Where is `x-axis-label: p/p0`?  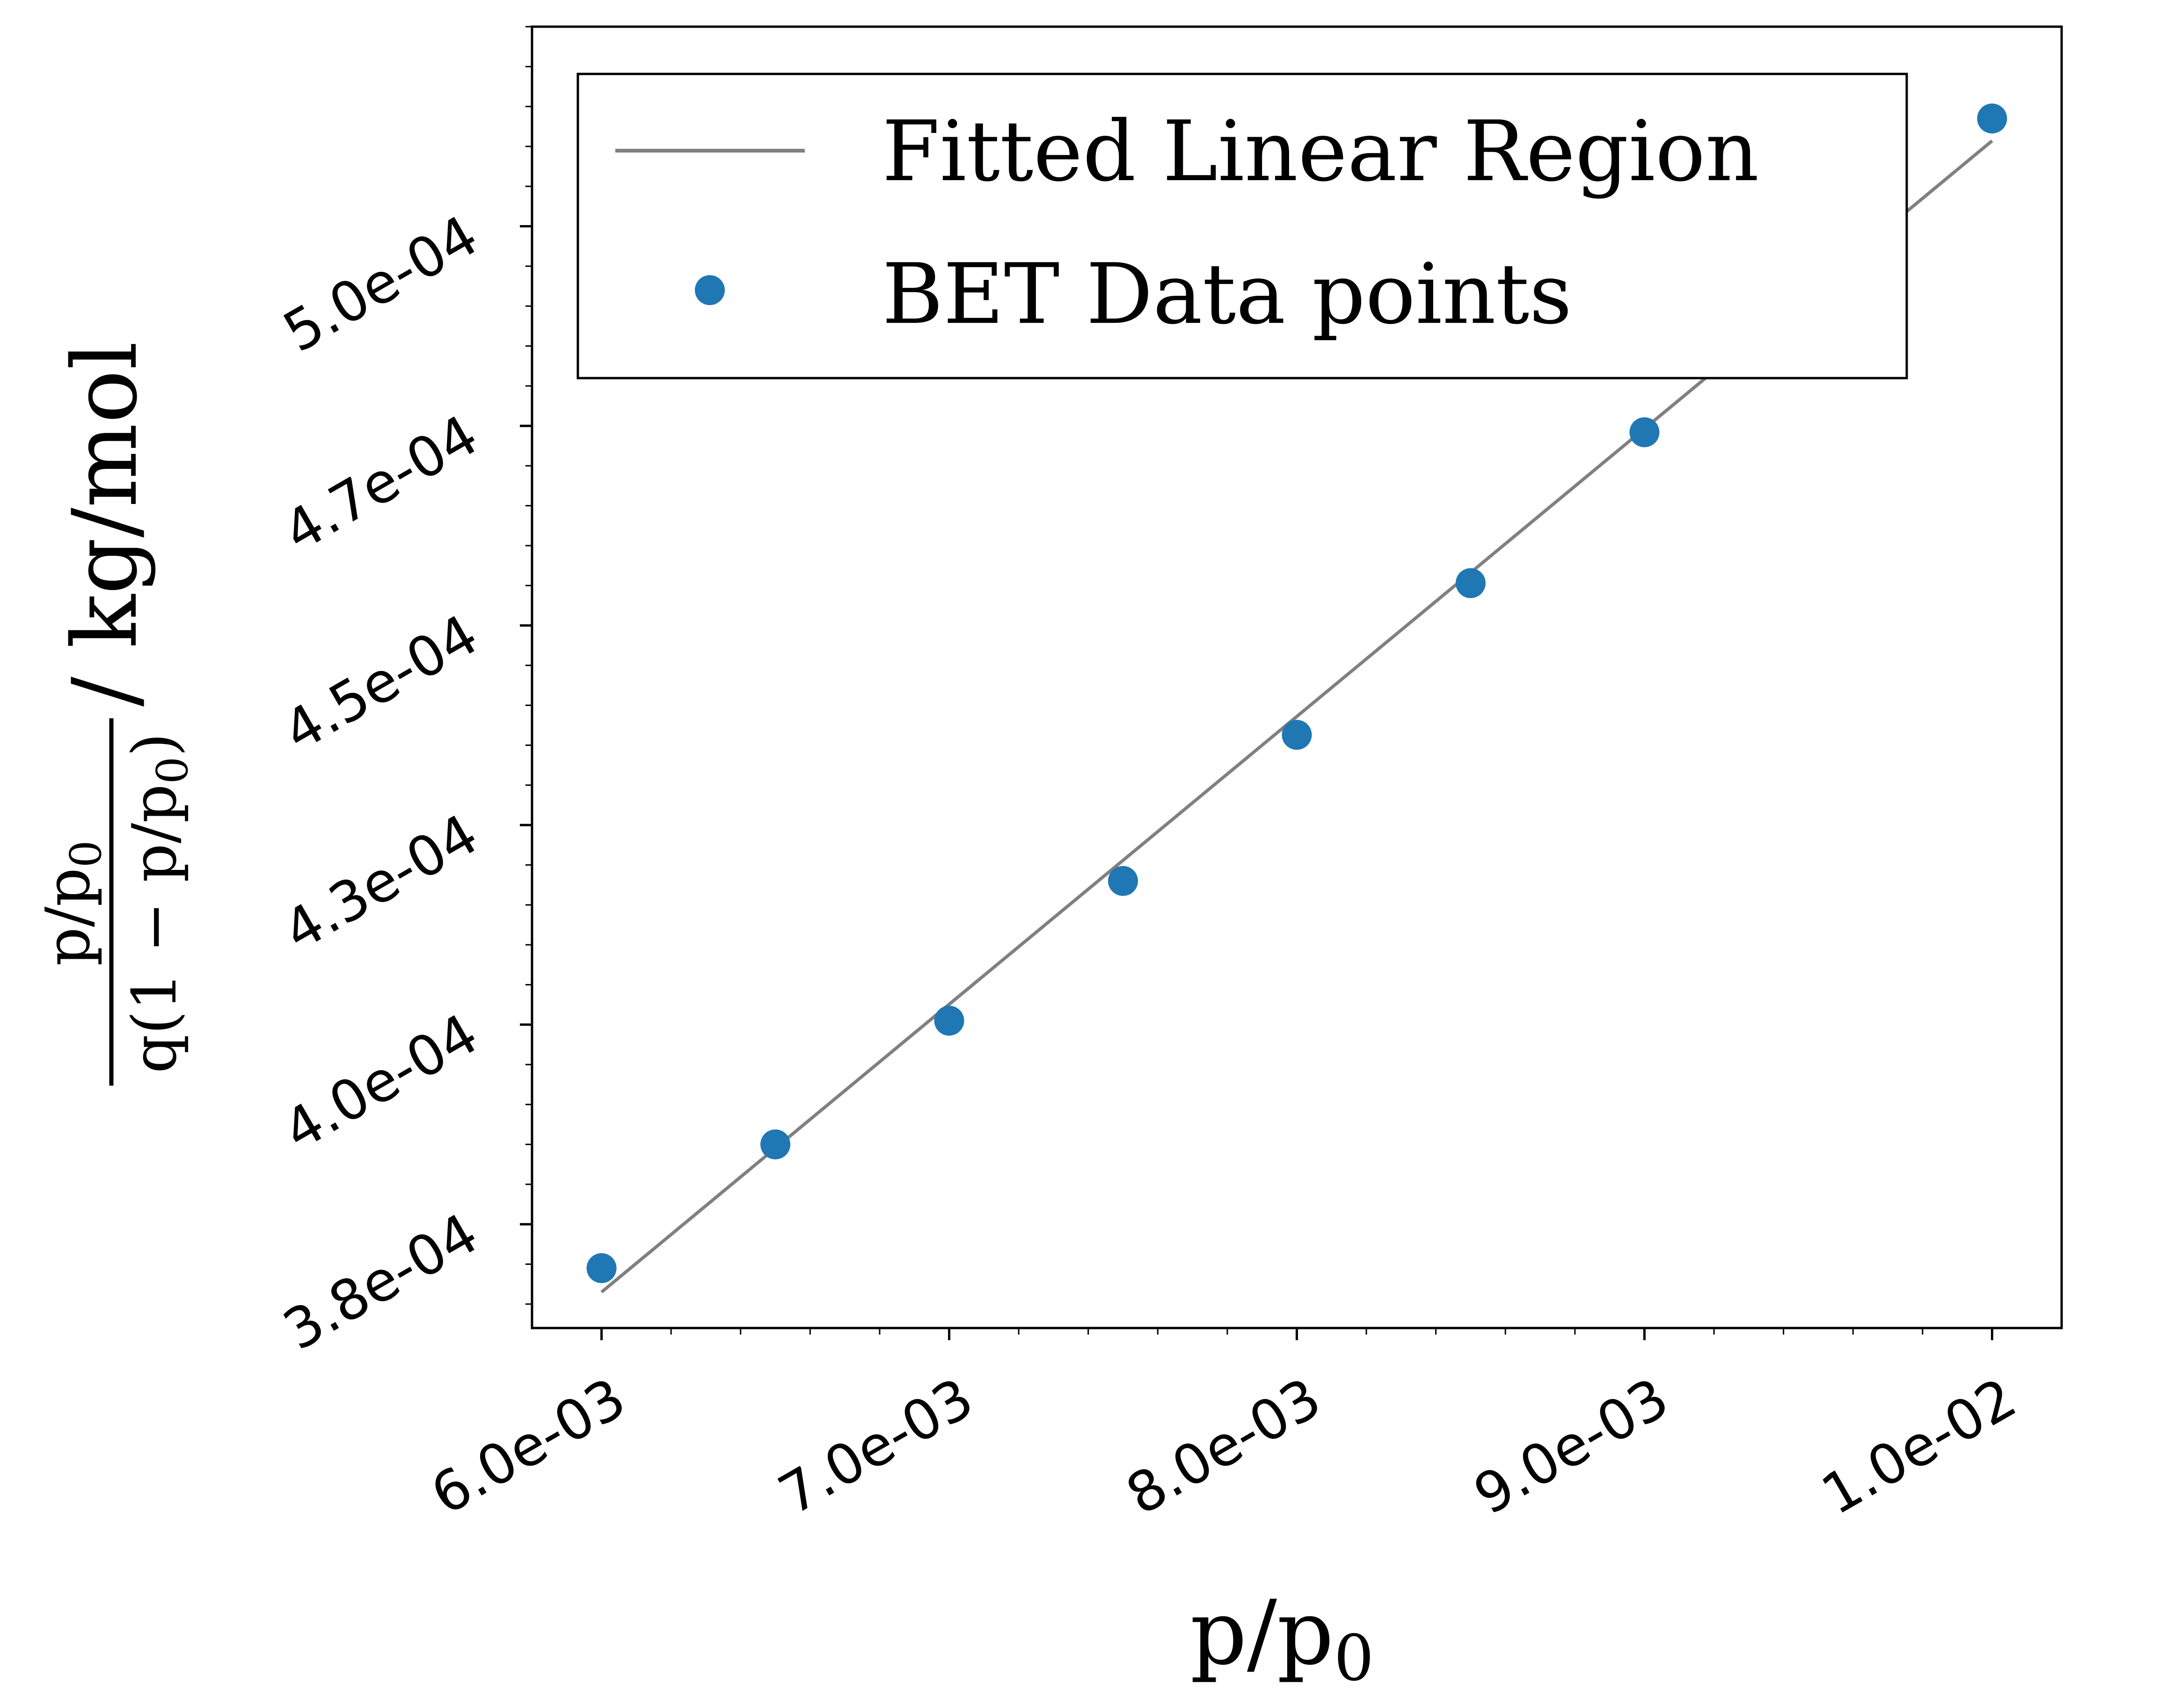
x-axis-label: p/p0 is located at coordinates (1282, 1638).